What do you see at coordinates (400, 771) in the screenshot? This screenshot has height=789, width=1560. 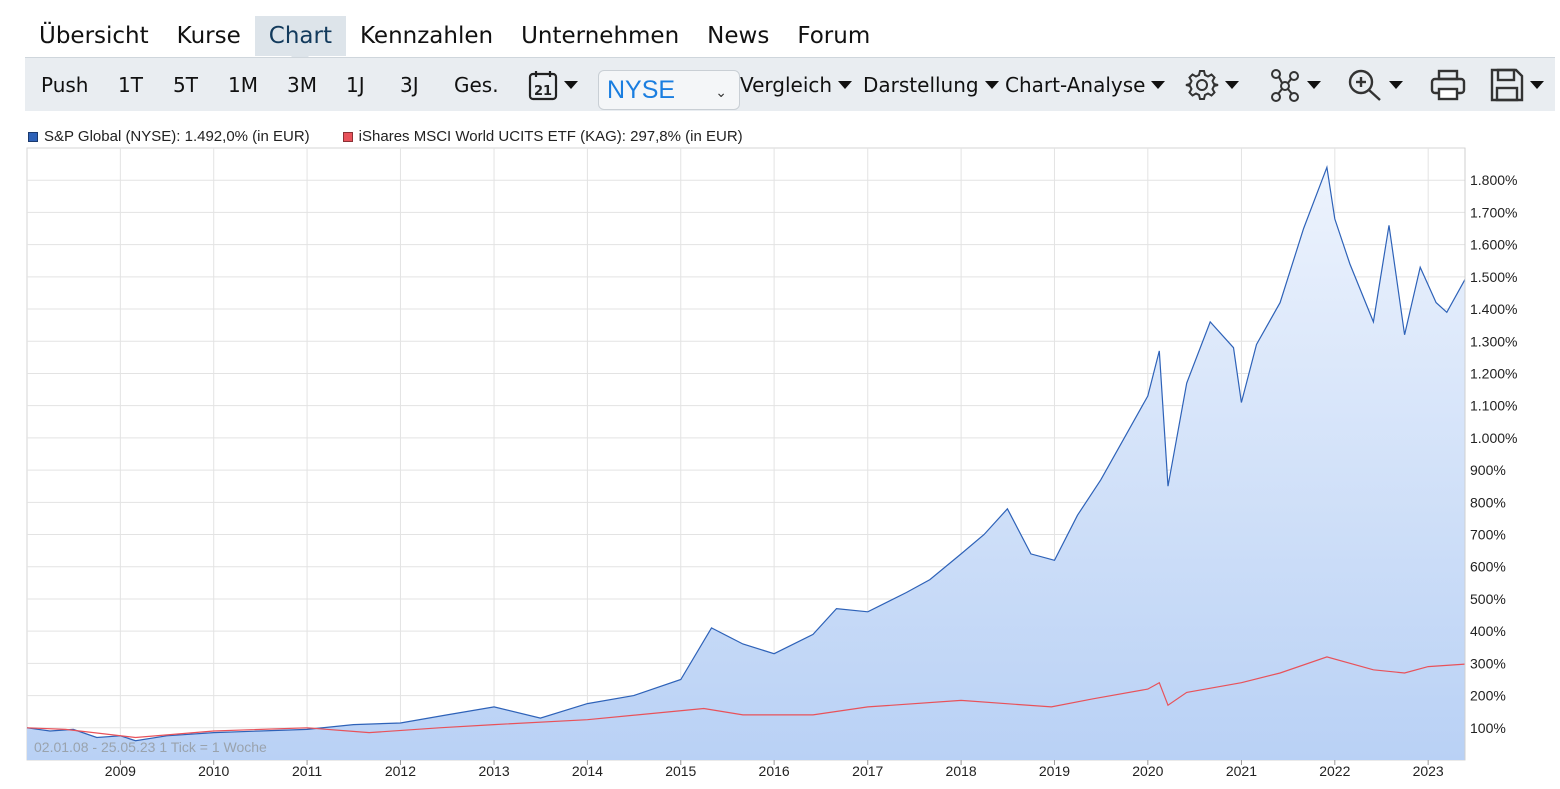 I see `x-tick-label: 2012` at bounding box center [400, 771].